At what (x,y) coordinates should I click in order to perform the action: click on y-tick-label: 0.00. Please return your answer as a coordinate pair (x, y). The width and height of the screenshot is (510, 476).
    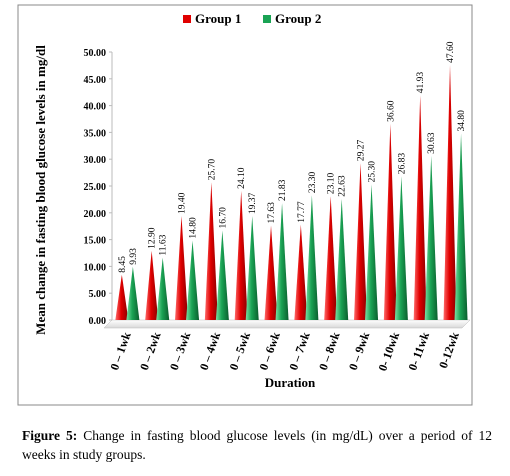
    Looking at the image, I should click on (98, 321).